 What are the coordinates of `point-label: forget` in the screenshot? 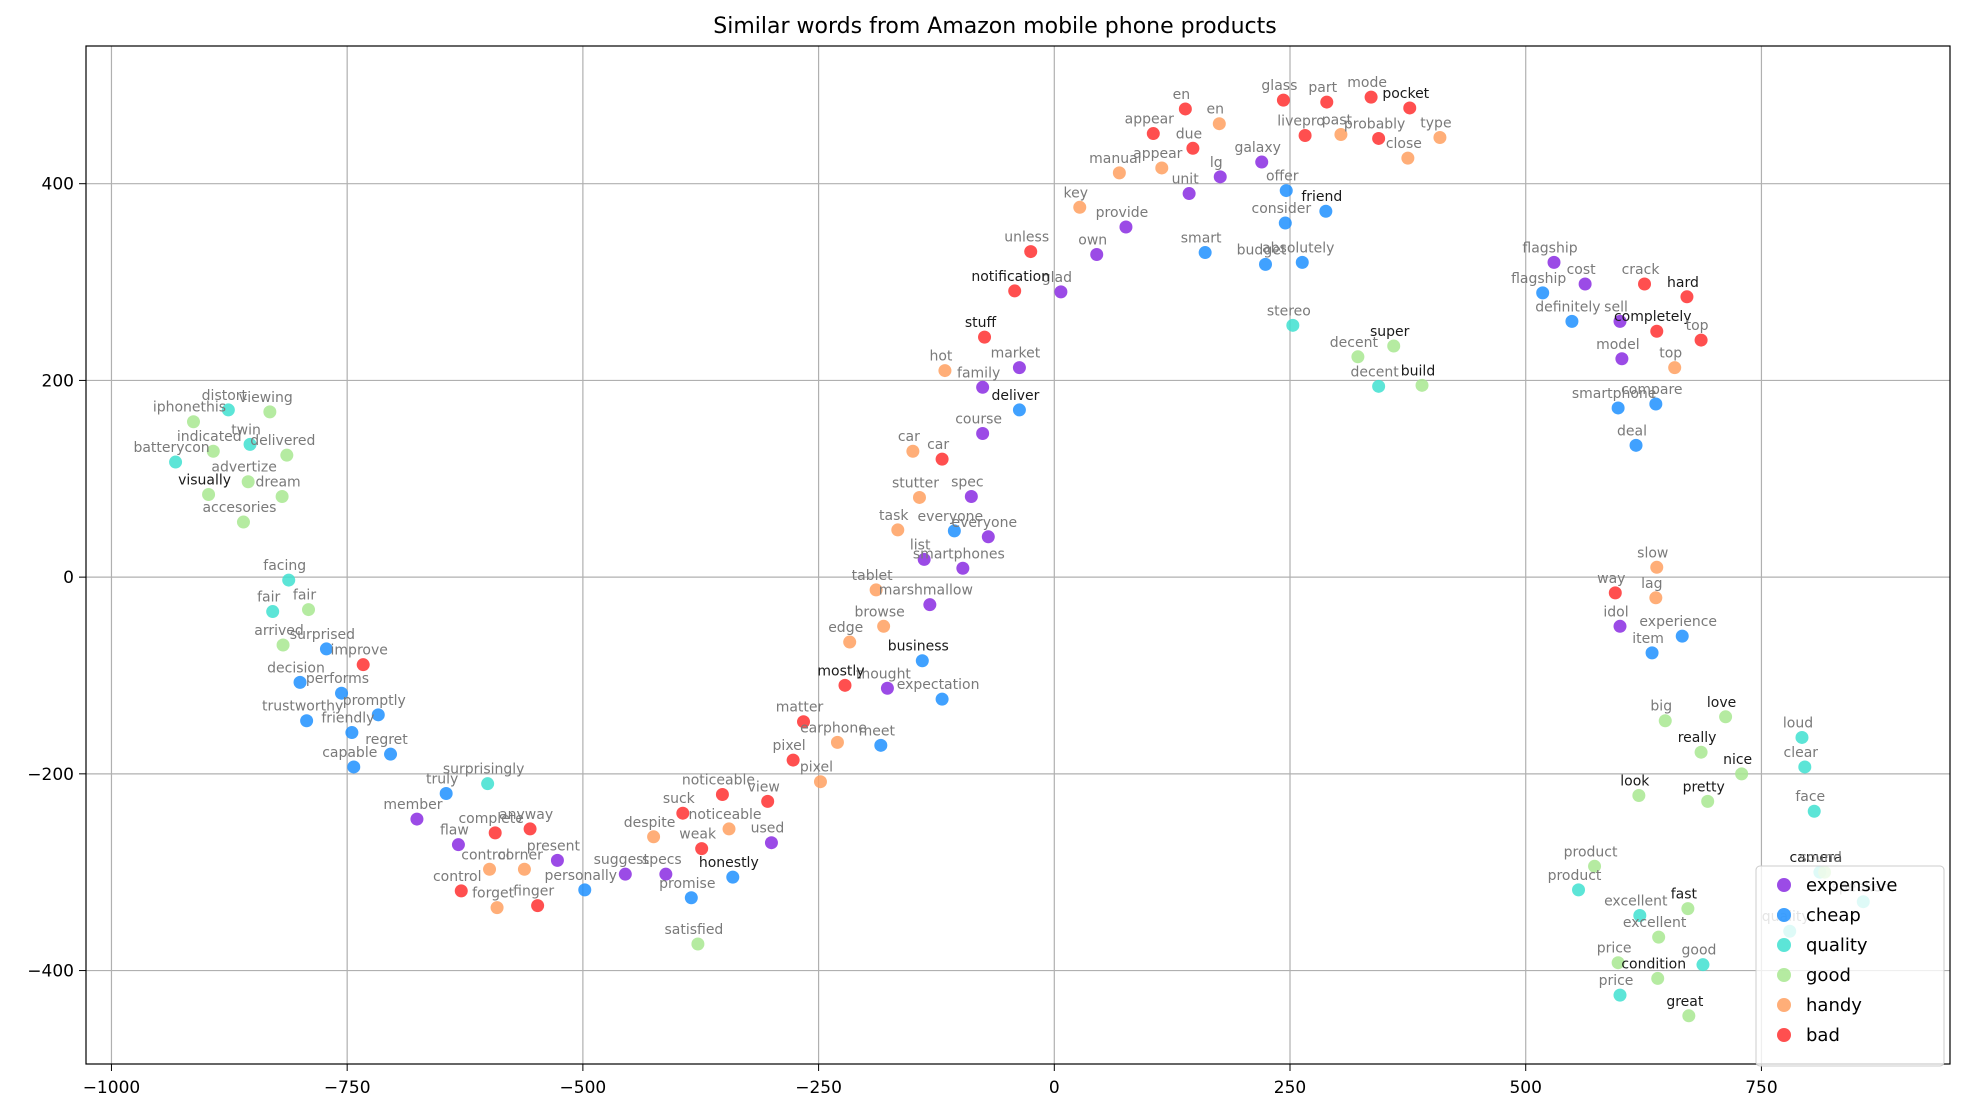 It's located at (493, 894).